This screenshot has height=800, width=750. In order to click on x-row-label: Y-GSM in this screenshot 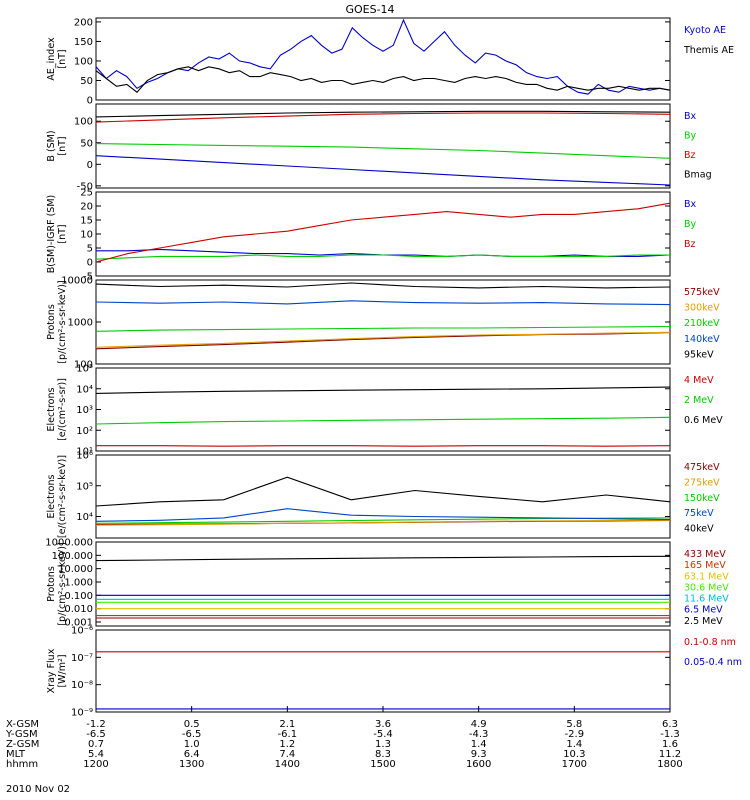, I will do `click(21, 734)`.